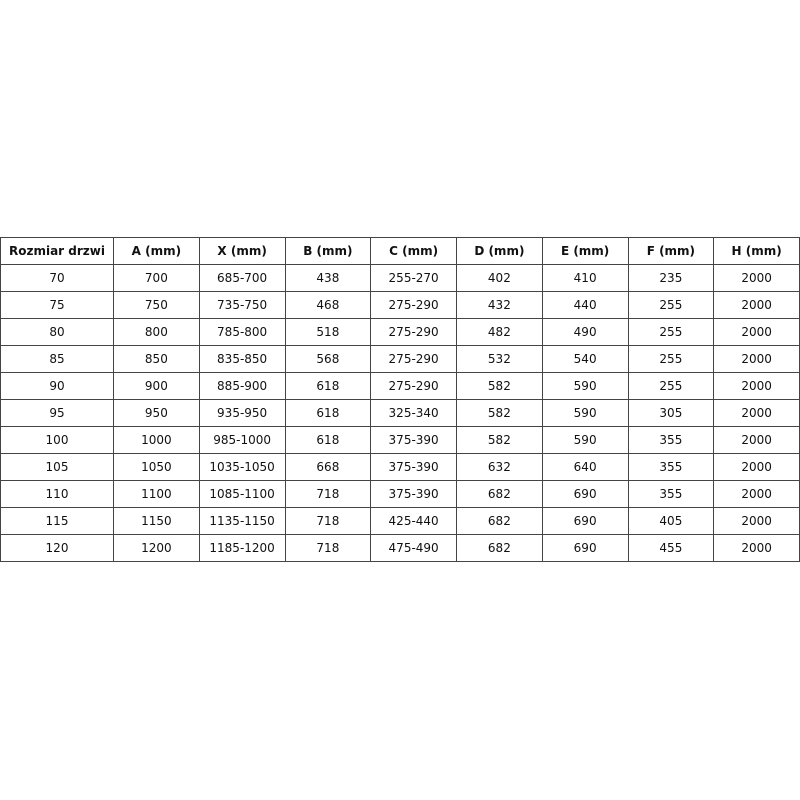  What do you see at coordinates (242, 494) in the screenshot?
I see `table-cell: 1085-1100` at bounding box center [242, 494].